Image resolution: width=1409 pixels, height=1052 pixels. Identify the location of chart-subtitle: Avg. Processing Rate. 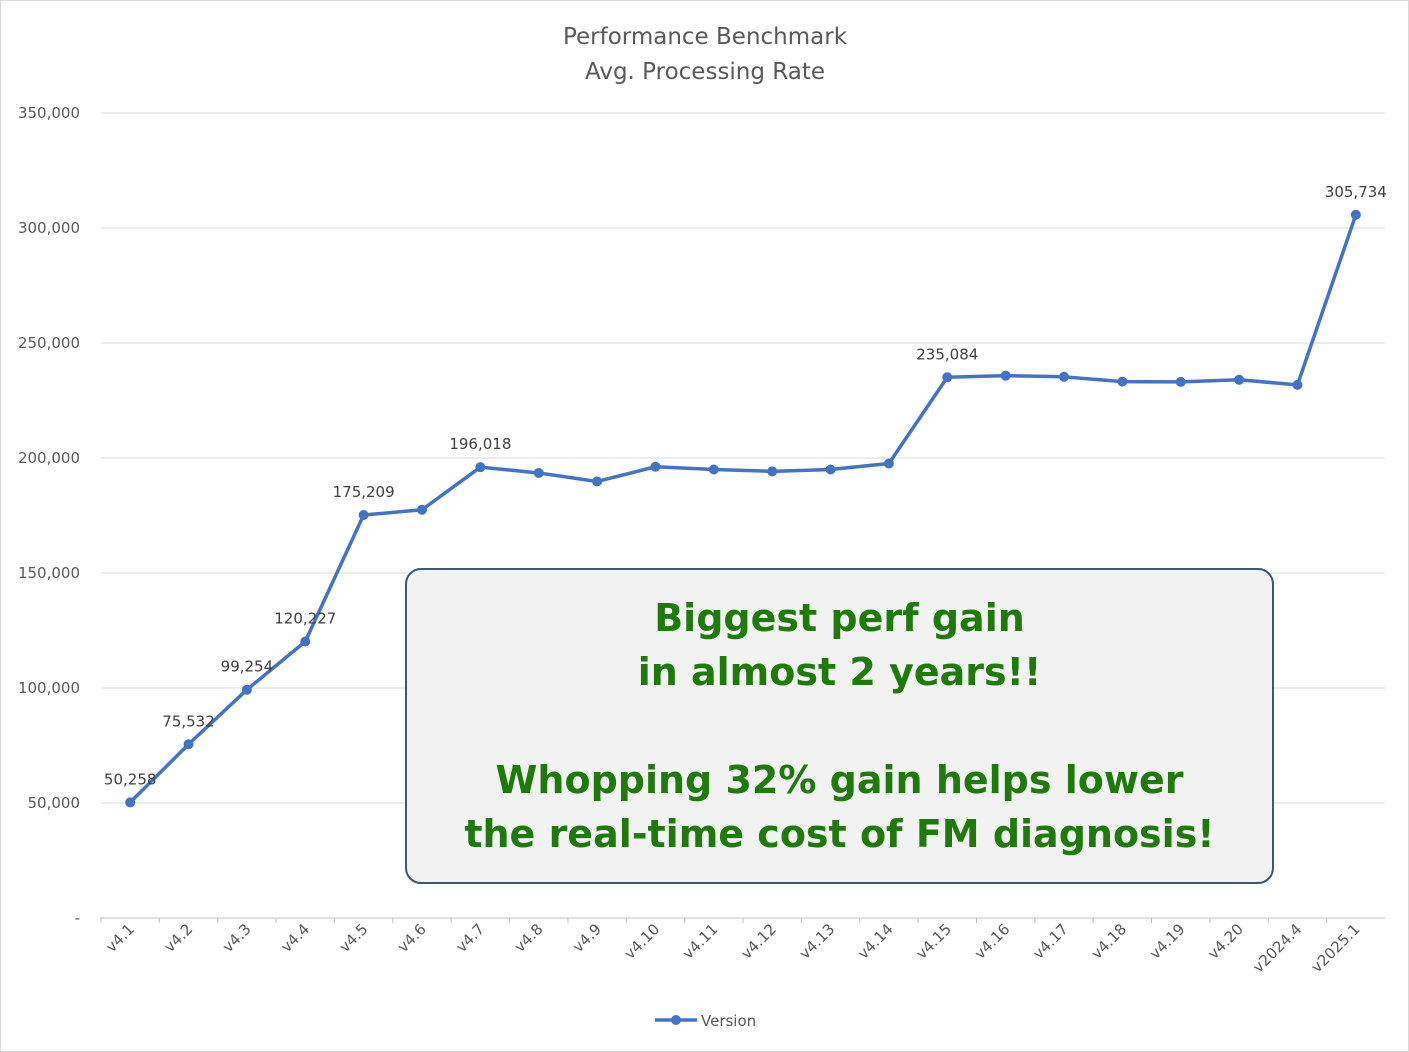
(705, 72).